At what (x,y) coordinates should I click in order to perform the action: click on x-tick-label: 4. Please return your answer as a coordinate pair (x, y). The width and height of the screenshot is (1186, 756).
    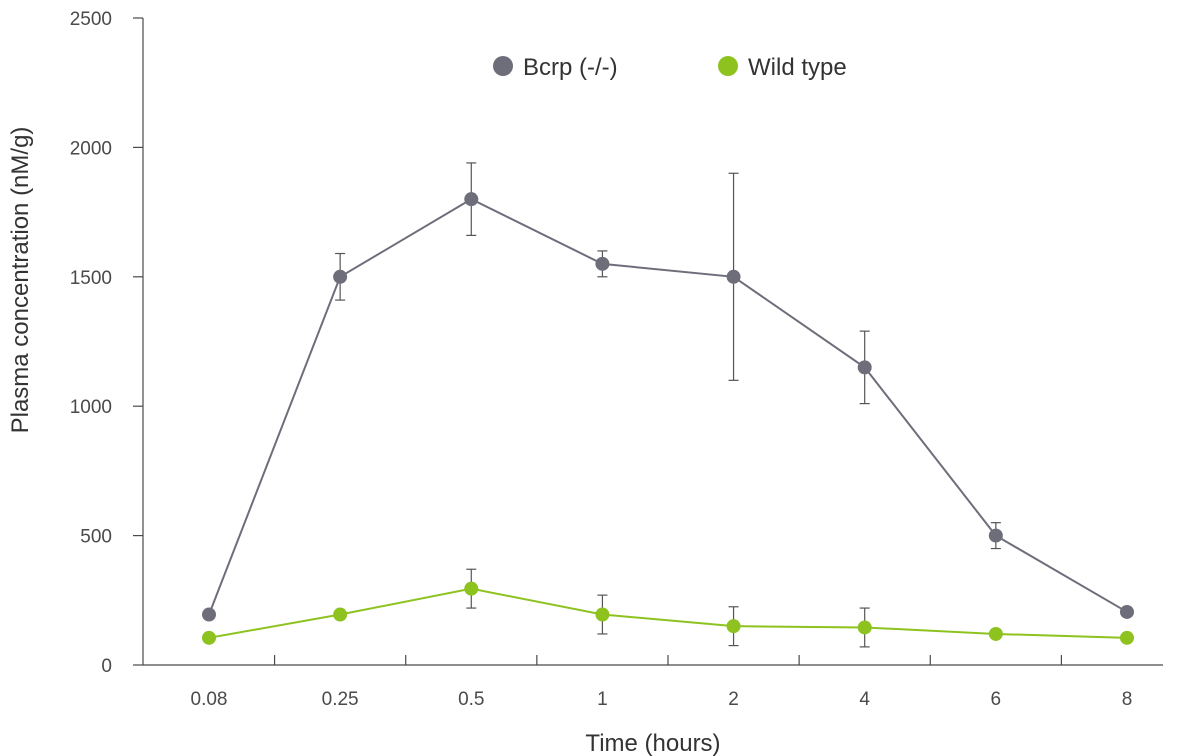
    Looking at the image, I should click on (864, 699).